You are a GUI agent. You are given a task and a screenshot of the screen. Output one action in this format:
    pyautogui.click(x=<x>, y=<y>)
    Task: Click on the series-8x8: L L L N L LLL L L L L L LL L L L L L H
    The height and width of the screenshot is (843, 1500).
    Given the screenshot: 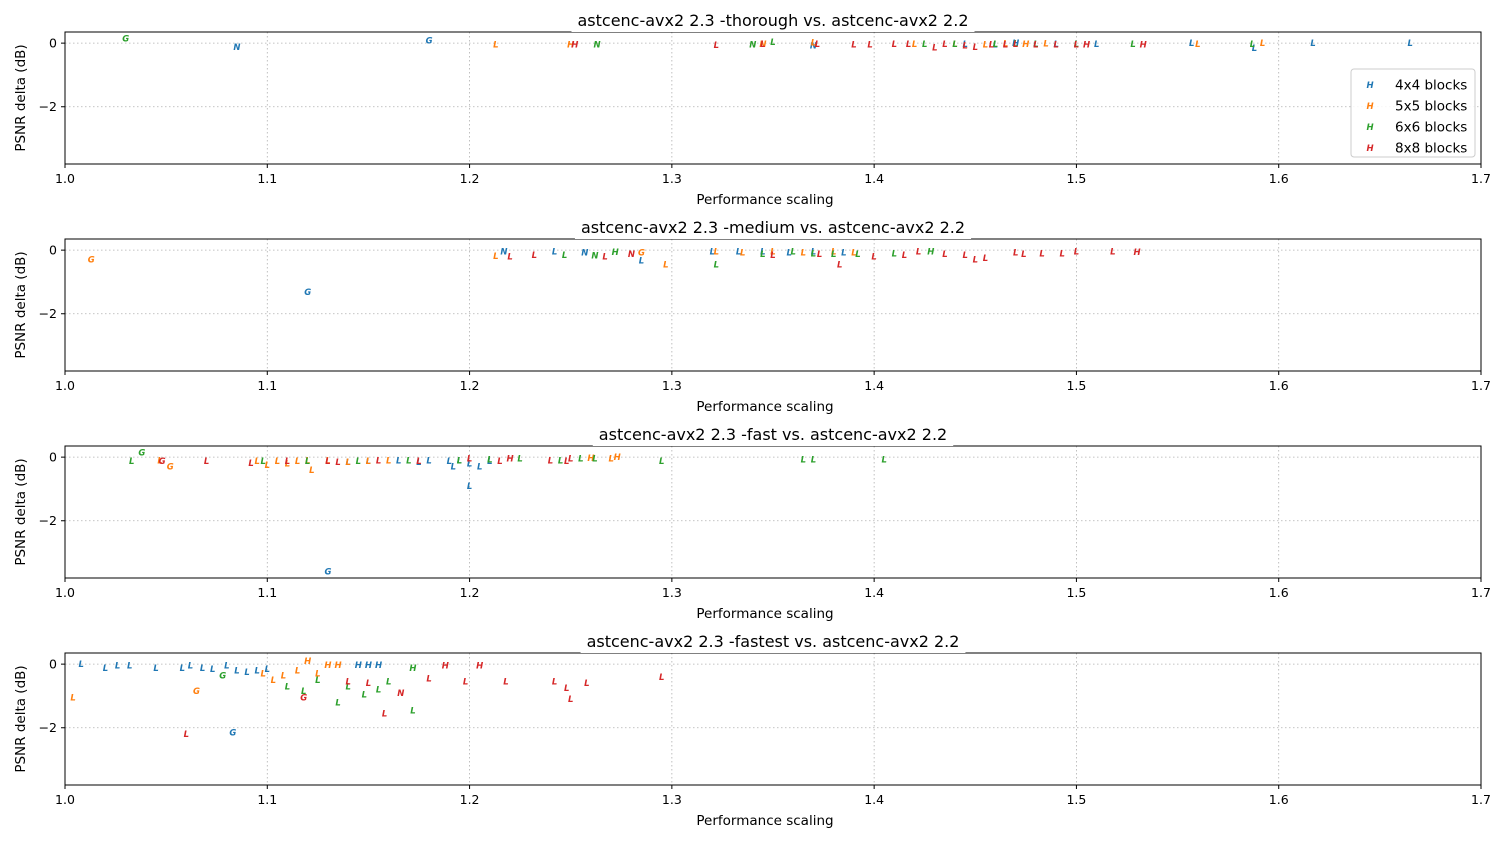 What is the action you would take?
    pyautogui.click(x=823, y=259)
    